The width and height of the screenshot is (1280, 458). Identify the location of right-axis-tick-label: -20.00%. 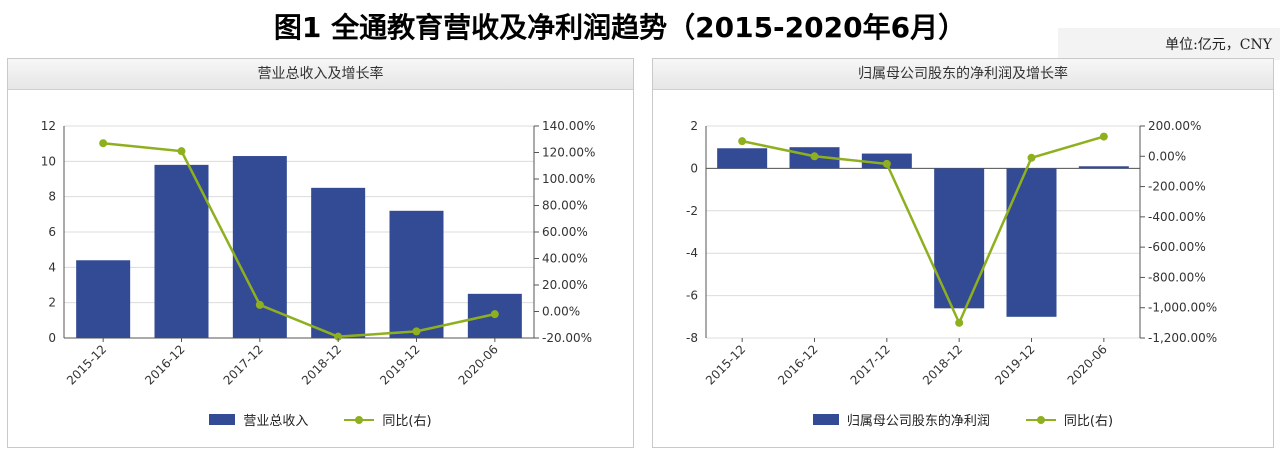
(567, 338).